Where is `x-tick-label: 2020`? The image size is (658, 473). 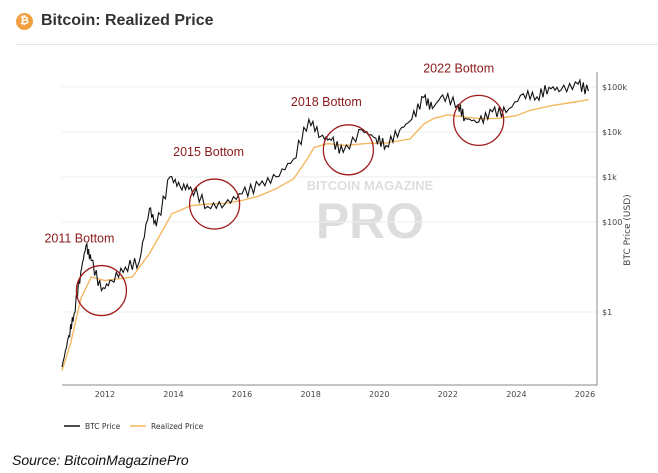
x-tick-label: 2020 is located at coordinates (379, 394).